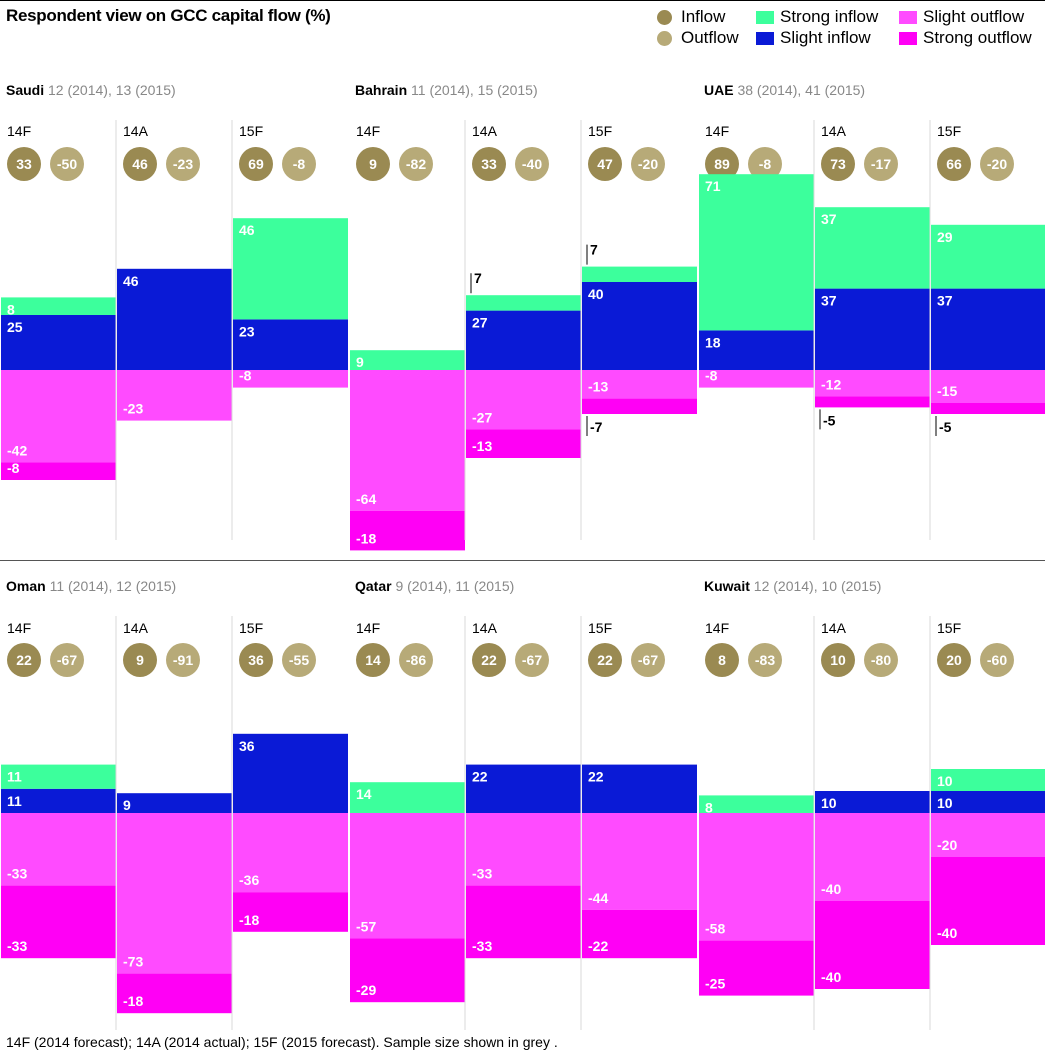  Describe the element at coordinates (366, 990) in the screenshot. I see `strong-outflow-label: -29` at that location.